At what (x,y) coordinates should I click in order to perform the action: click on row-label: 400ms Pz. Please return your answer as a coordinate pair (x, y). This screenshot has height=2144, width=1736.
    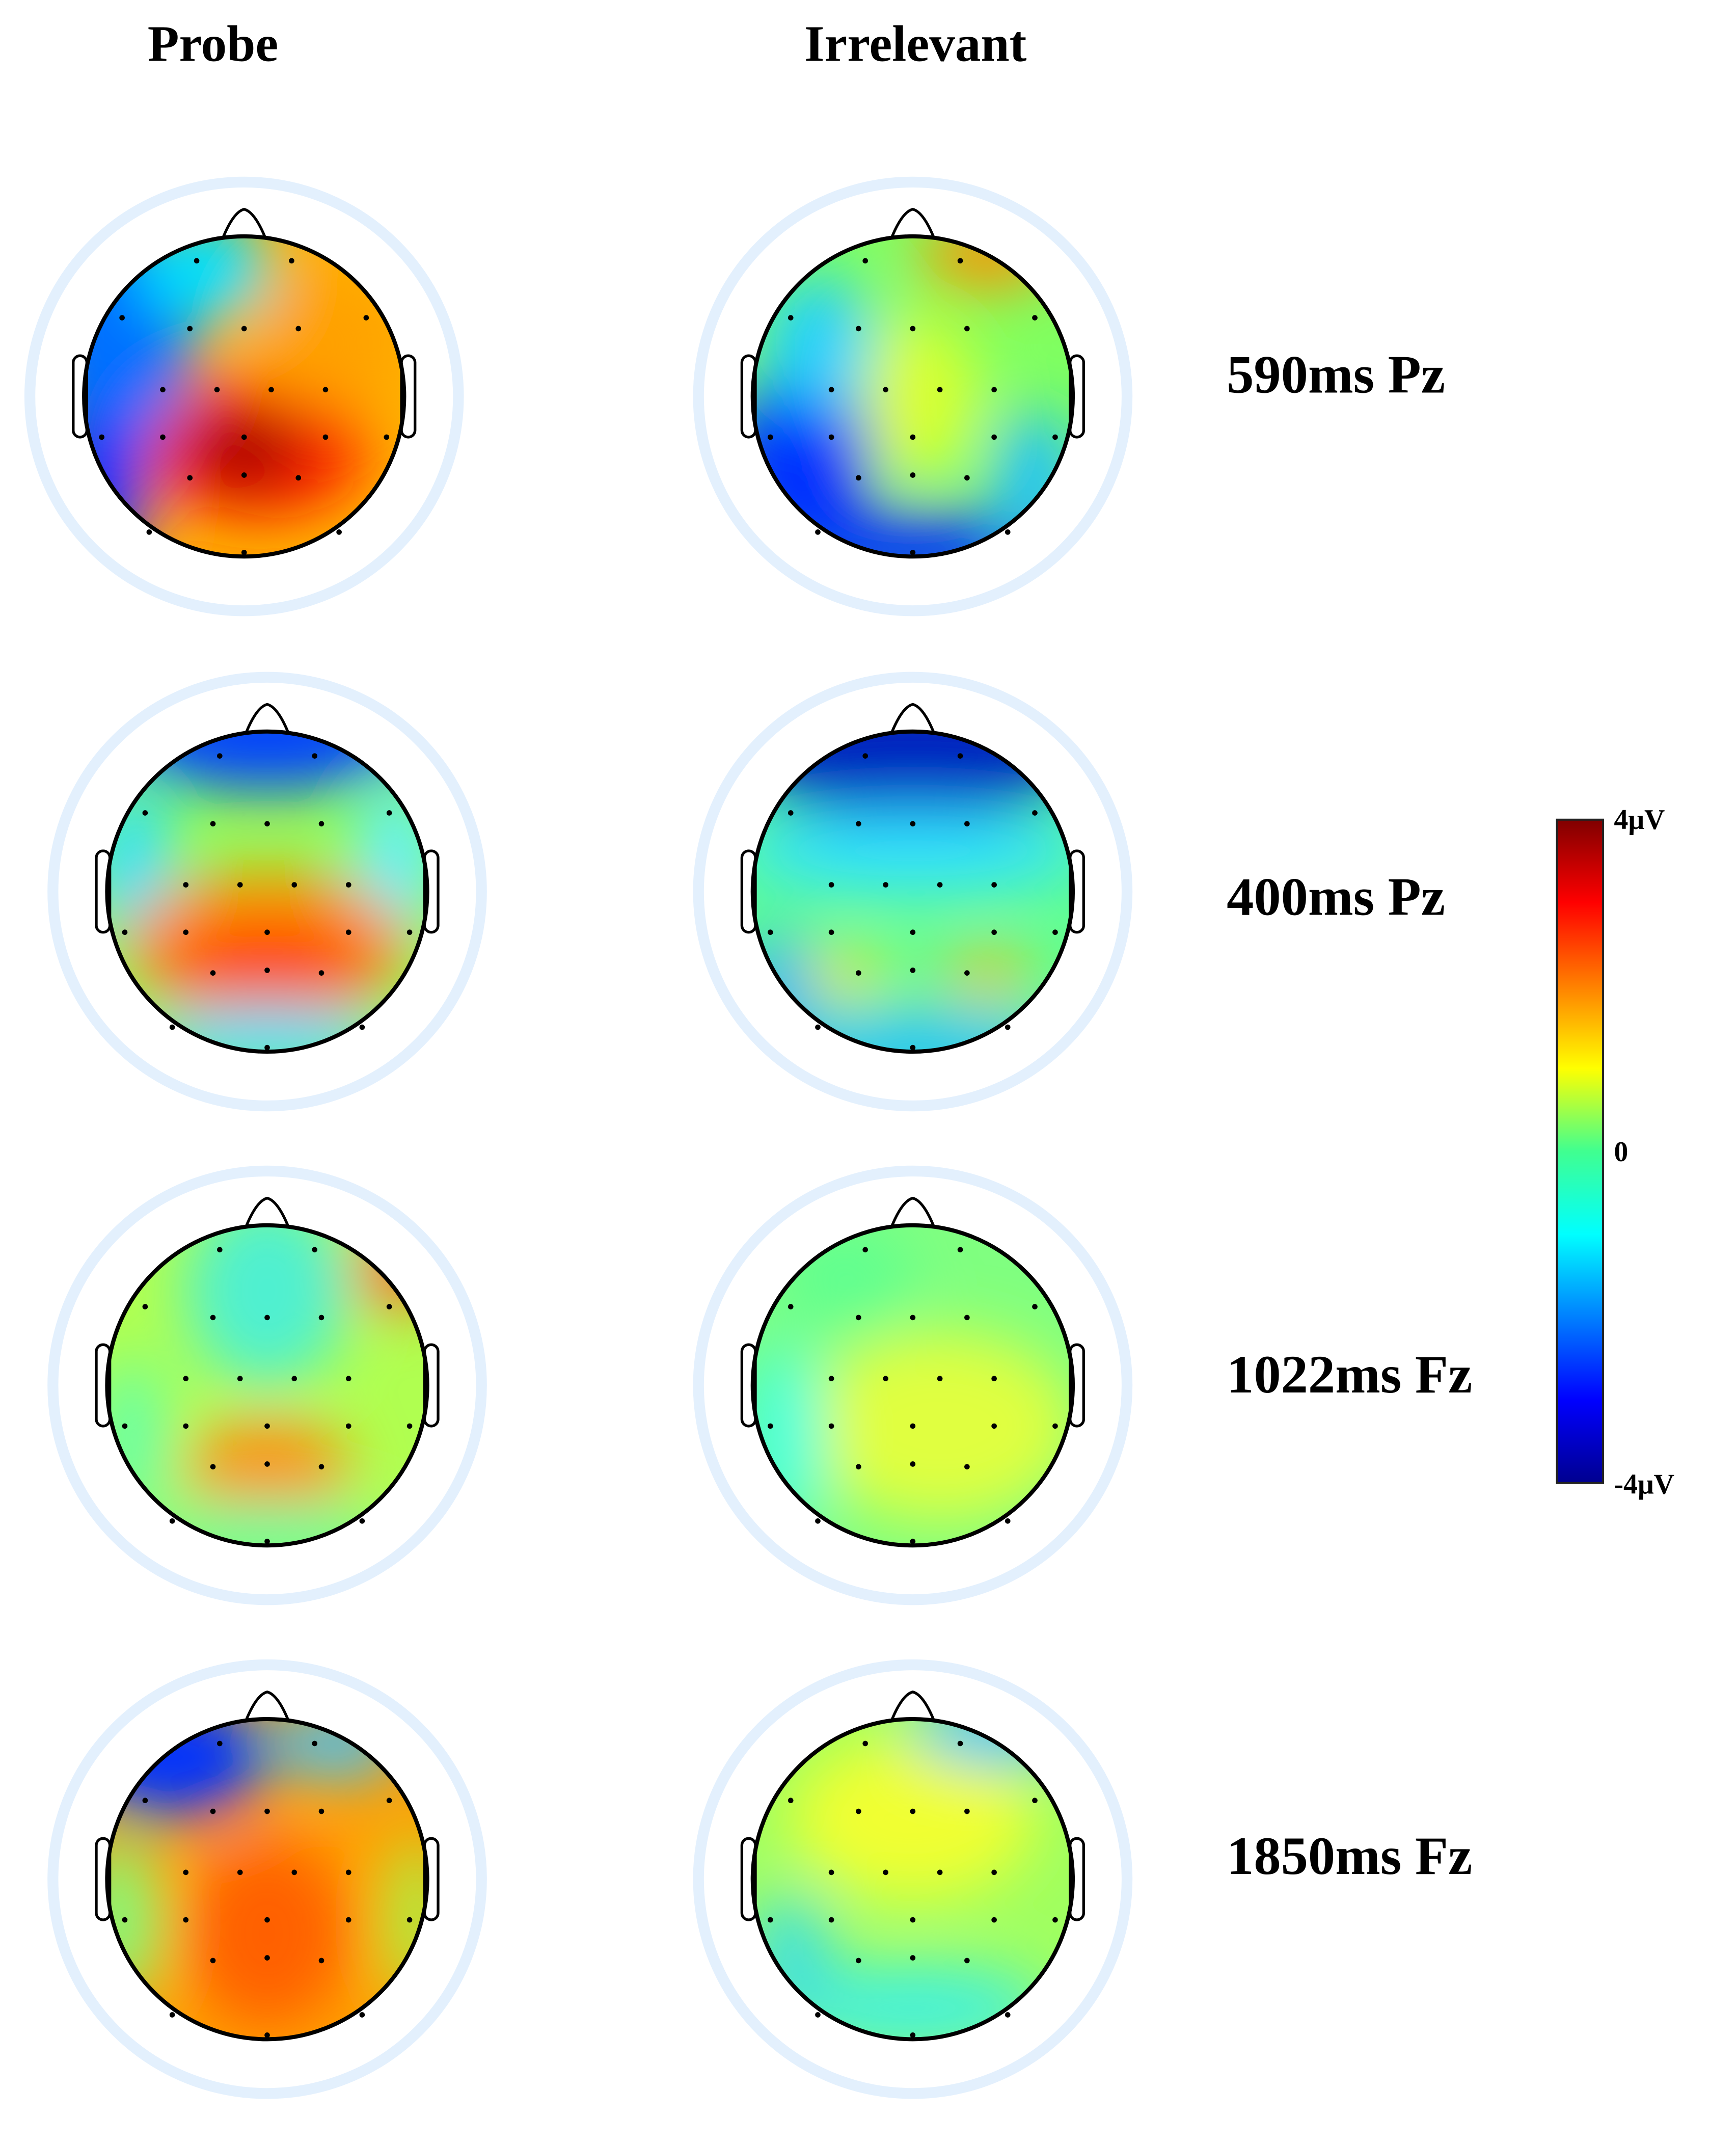
    Looking at the image, I should click on (1336, 897).